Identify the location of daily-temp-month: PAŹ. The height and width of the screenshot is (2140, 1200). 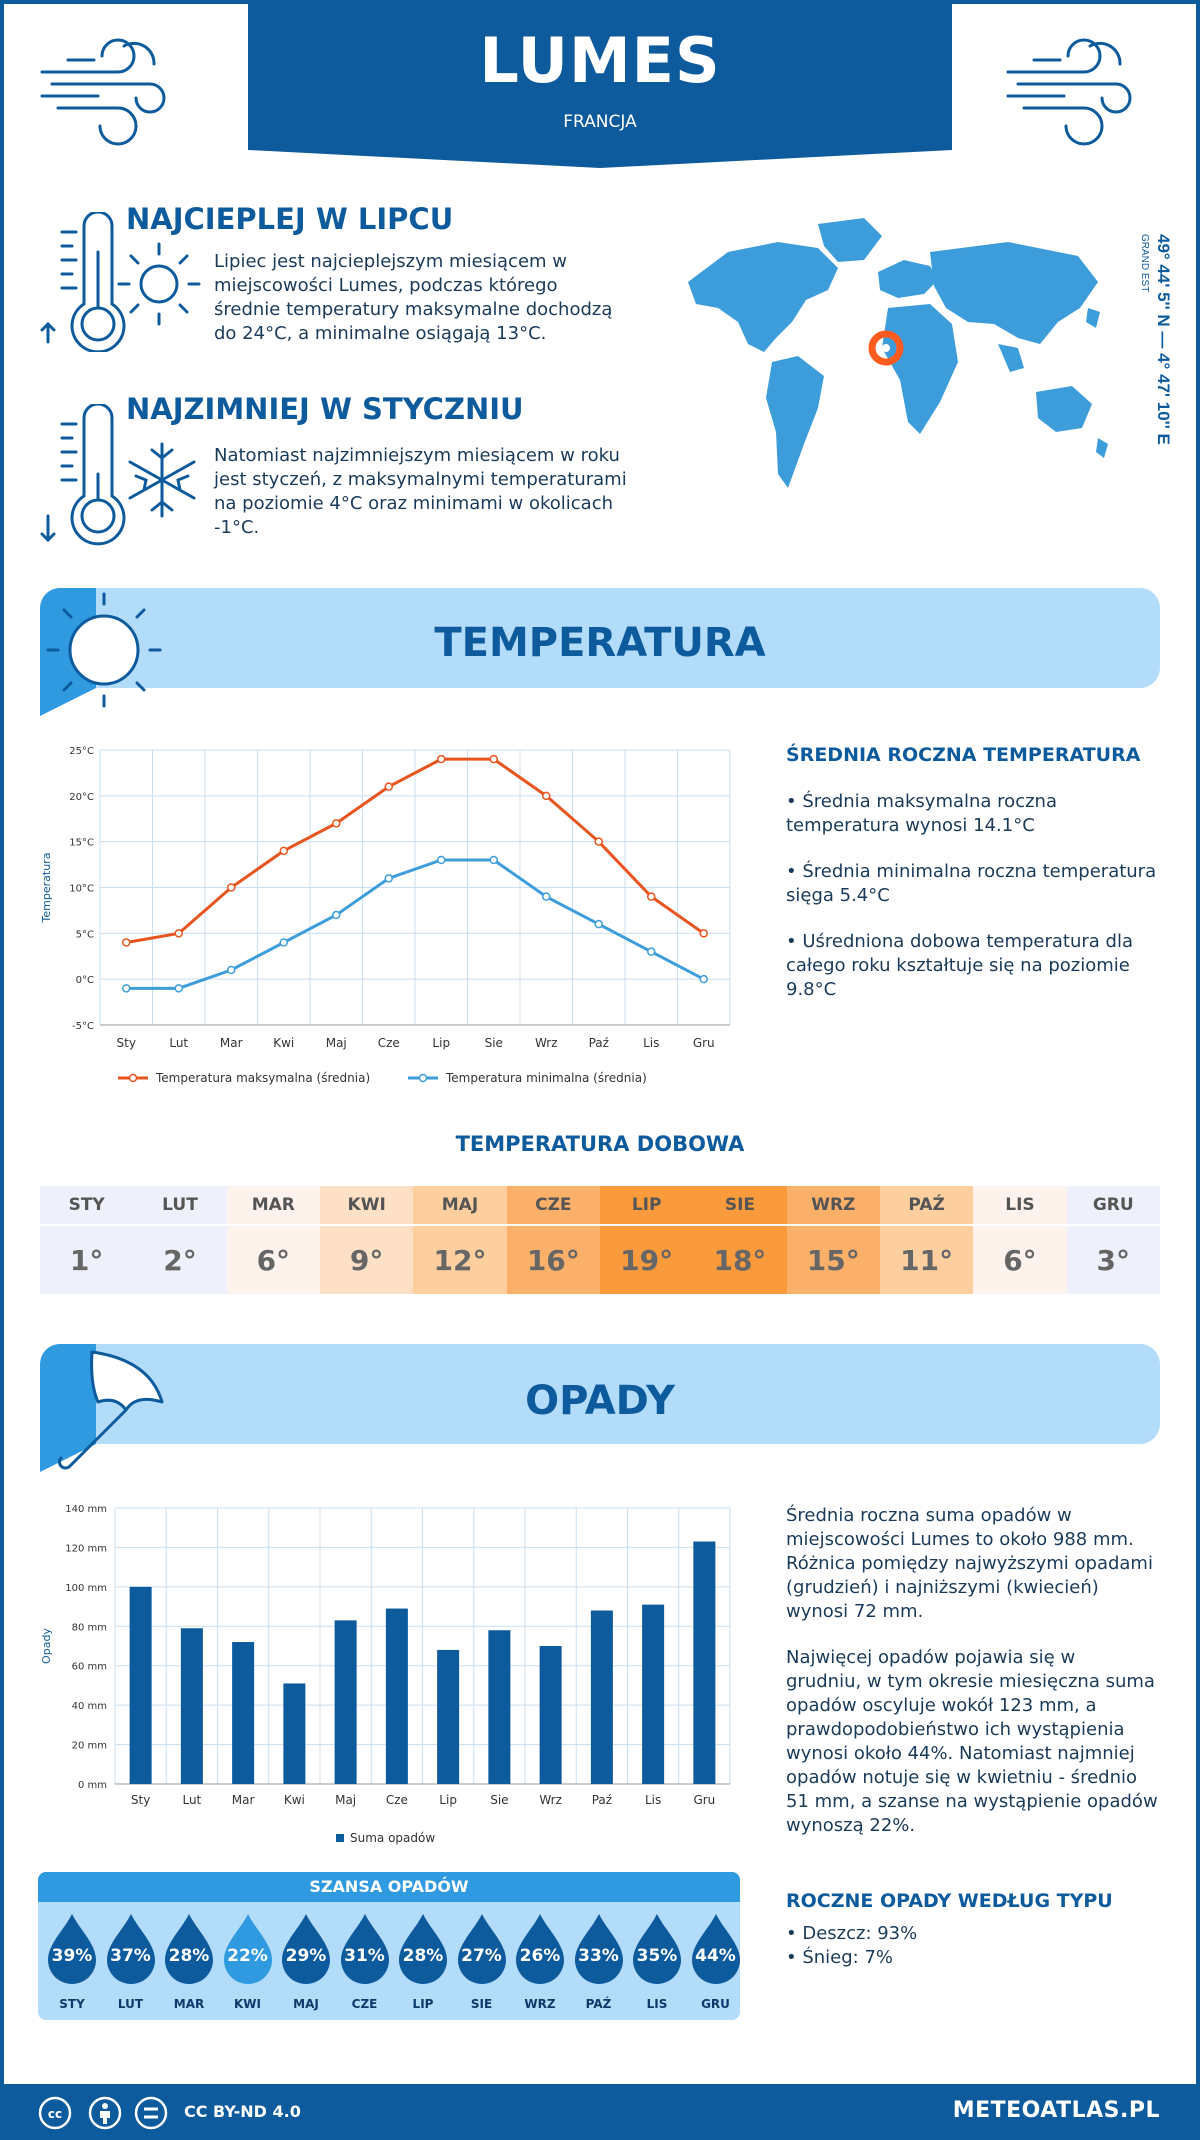
(926, 1205).